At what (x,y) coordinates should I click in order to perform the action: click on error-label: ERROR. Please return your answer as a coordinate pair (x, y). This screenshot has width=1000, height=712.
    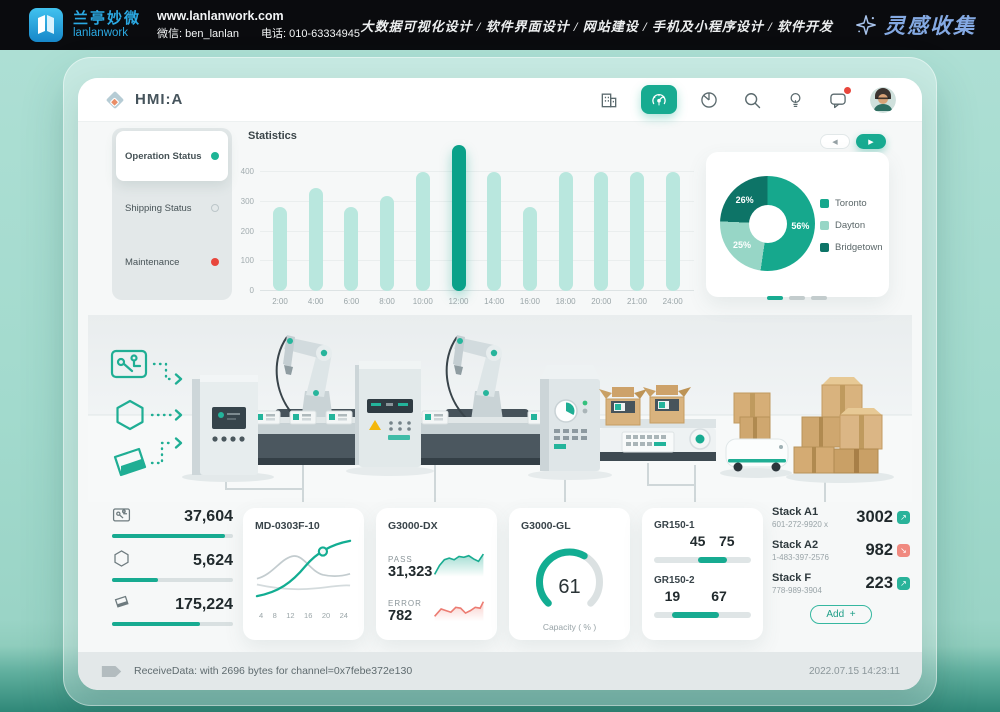
    Looking at the image, I should click on (405, 603).